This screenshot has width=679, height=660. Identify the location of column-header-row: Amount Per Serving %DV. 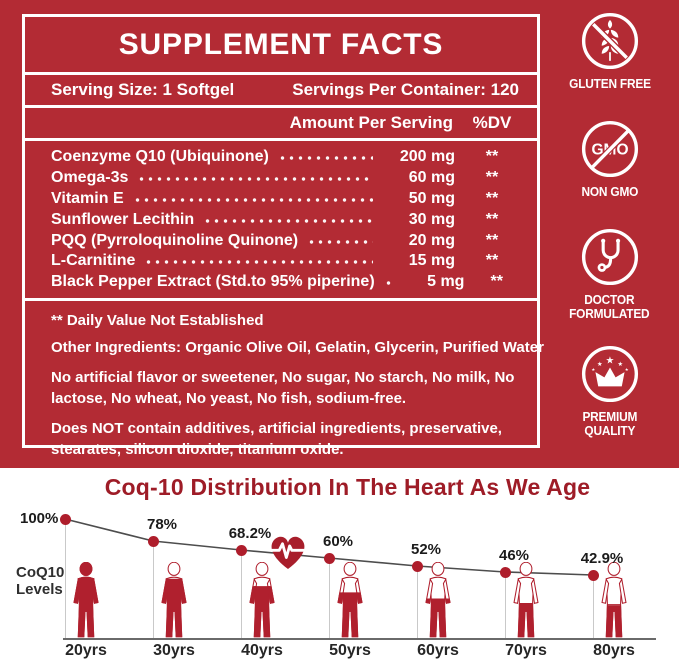
(281, 124).